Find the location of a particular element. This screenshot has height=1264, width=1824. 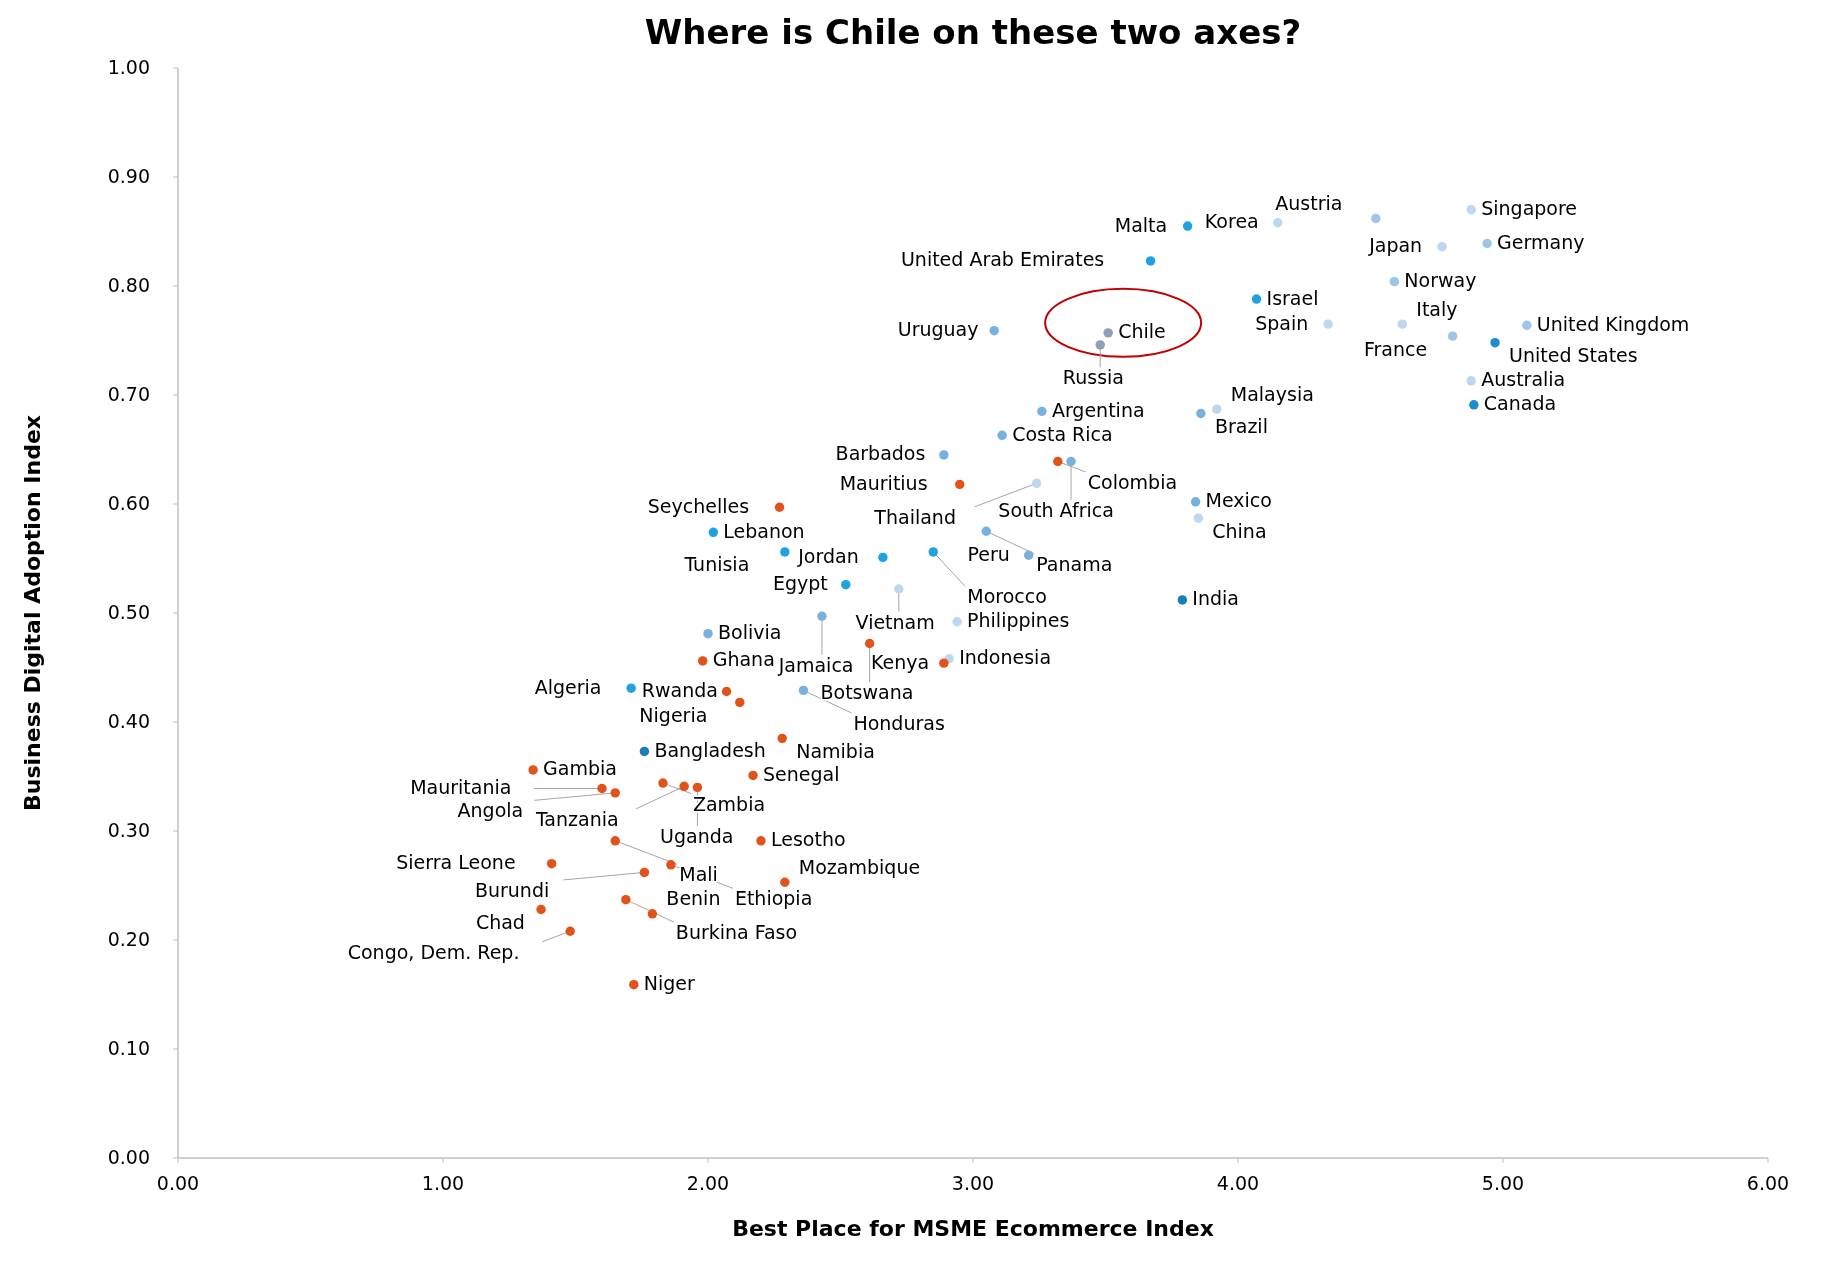

annotation: Barbados is located at coordinates (880, 453).